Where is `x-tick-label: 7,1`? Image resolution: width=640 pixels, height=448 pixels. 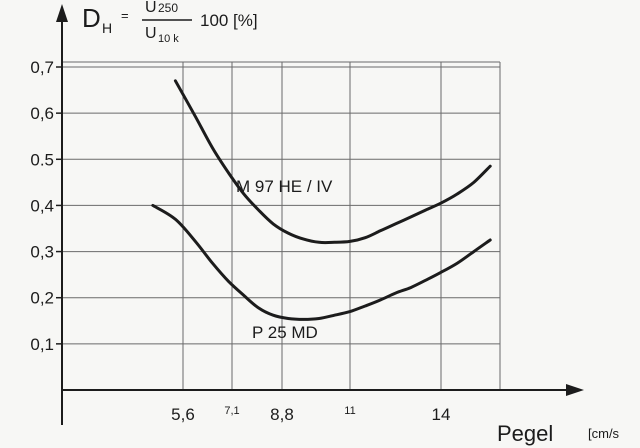 x-tick-label: 7,1 is located at coordinates (231, 411).